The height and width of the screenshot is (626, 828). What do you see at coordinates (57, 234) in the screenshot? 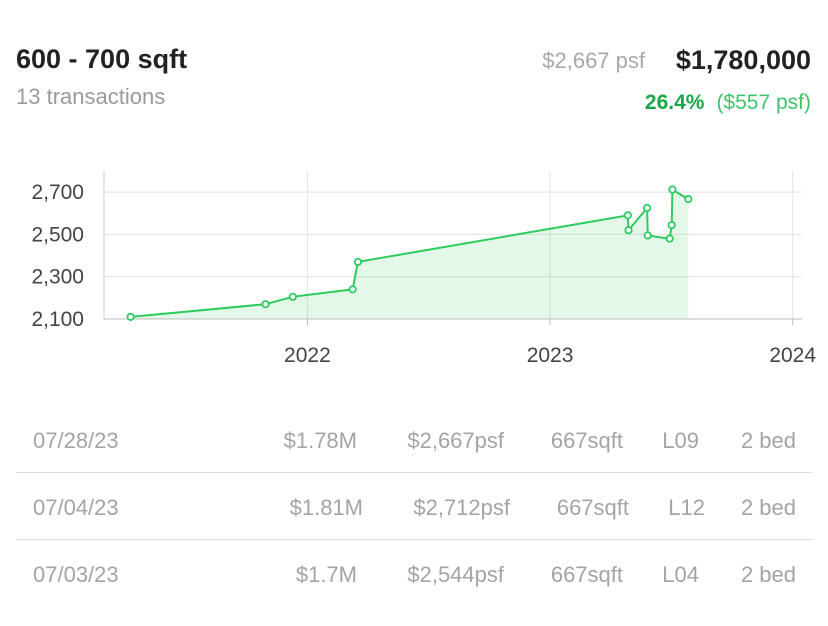
I see `y-tick-label: 2,500` at bounding box center [57, 234].